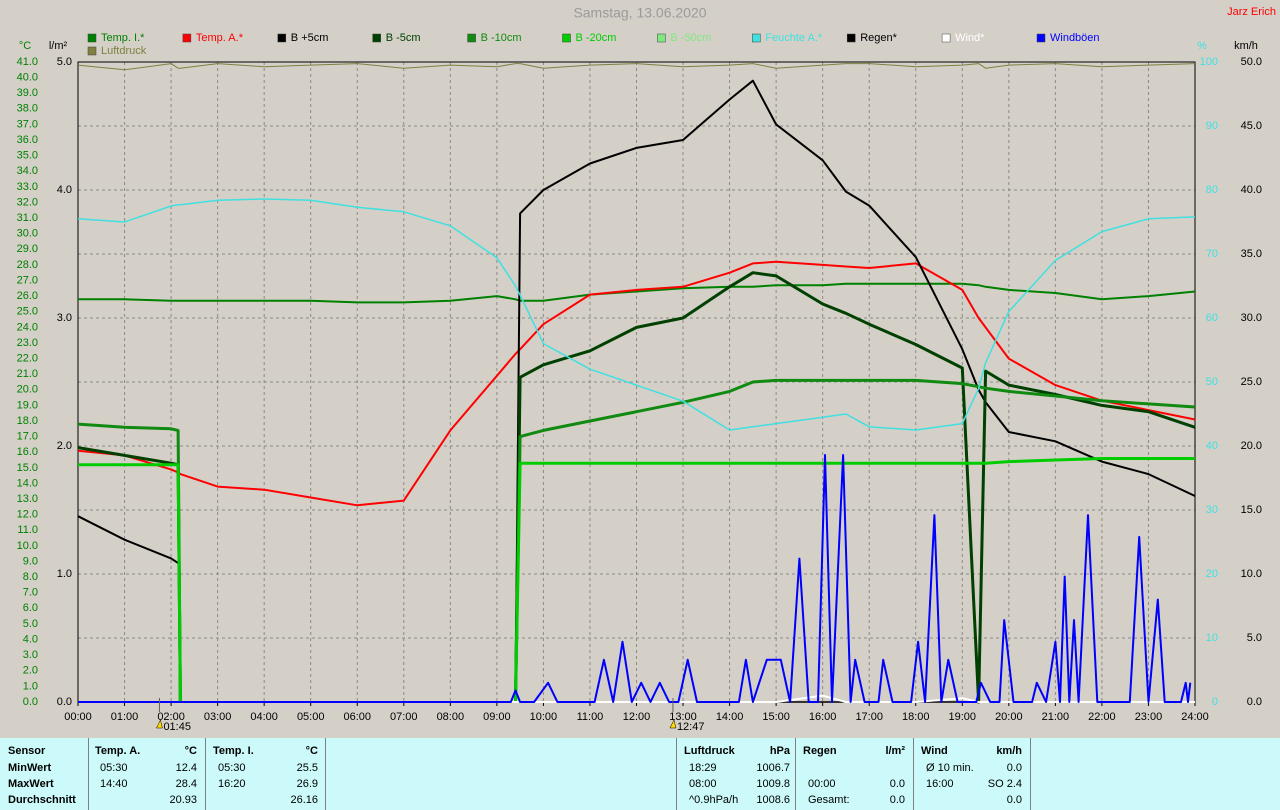 Image resolution: width=1280 pixels, height=810 pixels. Describe the element at coordinates (183, 800) in the screenshot. I see `stat-value: 20.93` at that location.